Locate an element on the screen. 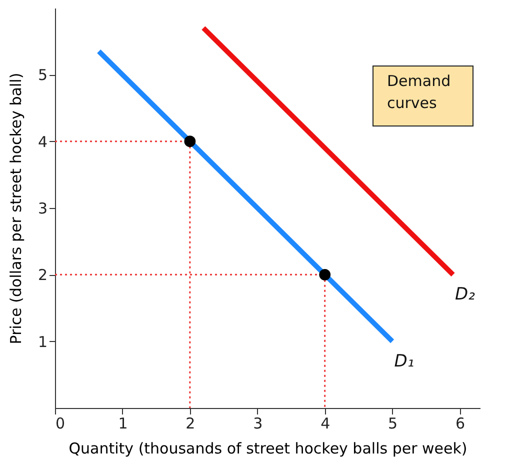 The height and width of the screenshot is (470, 512). x-tick-label: 0 is located at coordinates (61, 423).